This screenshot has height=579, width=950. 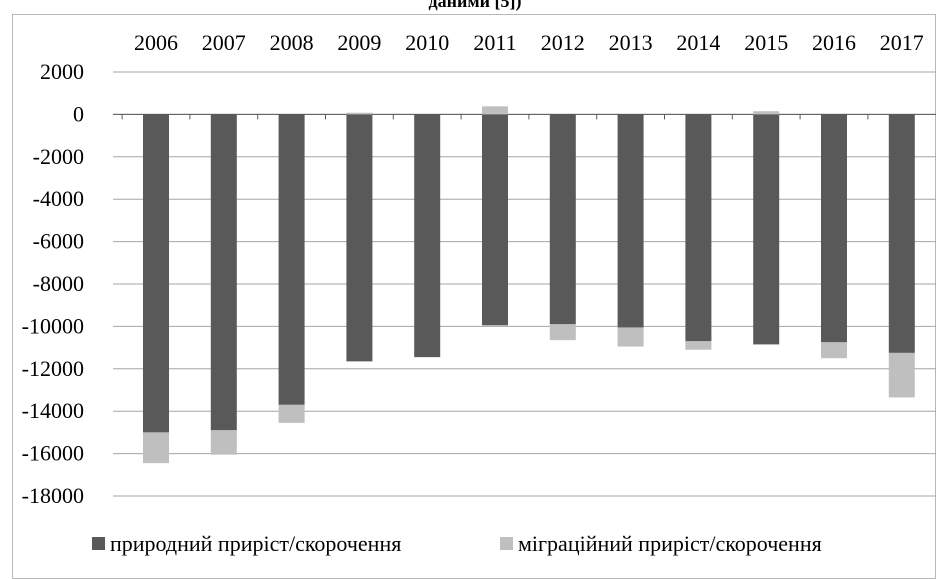 What do you see at coordinates (359, 42) in the screenshot?
I see `x-tick-label: 2009` at bounding box center [359, 42].